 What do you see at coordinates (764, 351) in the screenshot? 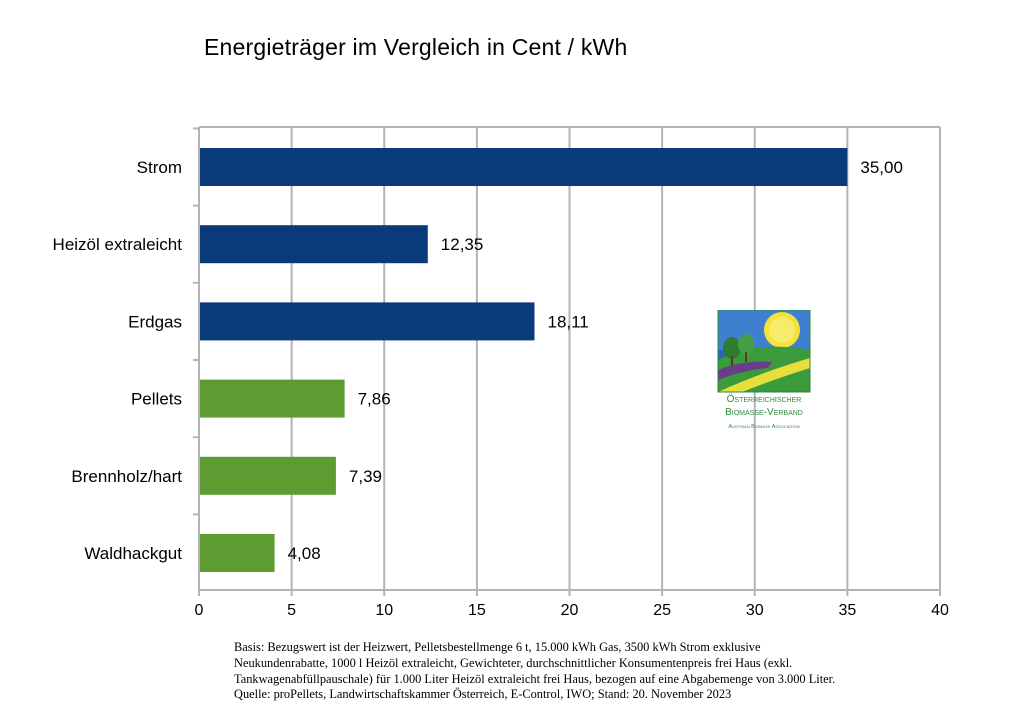
I see `logo-landscape-icon` at bounding box center [764, 351].